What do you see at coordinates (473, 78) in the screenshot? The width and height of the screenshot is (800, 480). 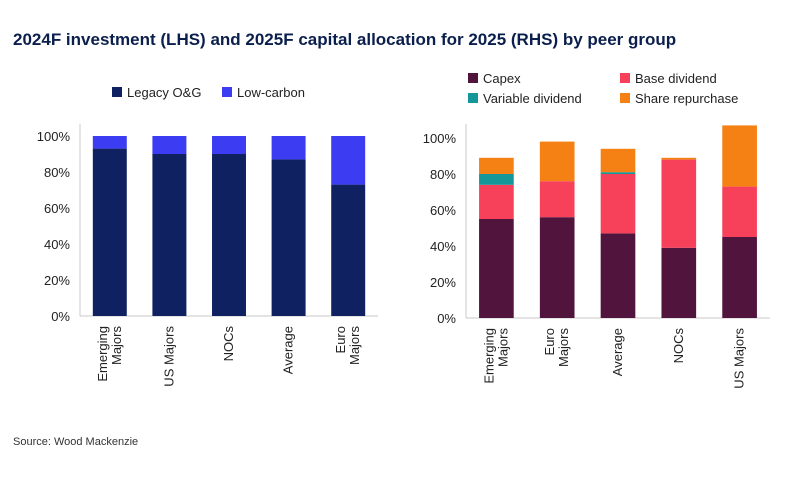 I see `right-legend-swatch-capex` at bounding box center [473, 78].